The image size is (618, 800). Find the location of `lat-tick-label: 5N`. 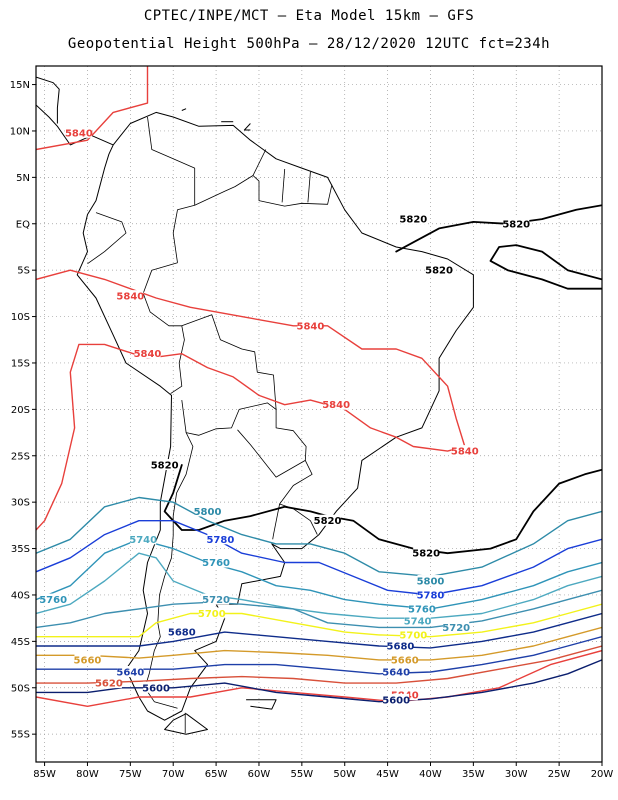

lat-tick-label: 5N is located at coordinates (23, 178).